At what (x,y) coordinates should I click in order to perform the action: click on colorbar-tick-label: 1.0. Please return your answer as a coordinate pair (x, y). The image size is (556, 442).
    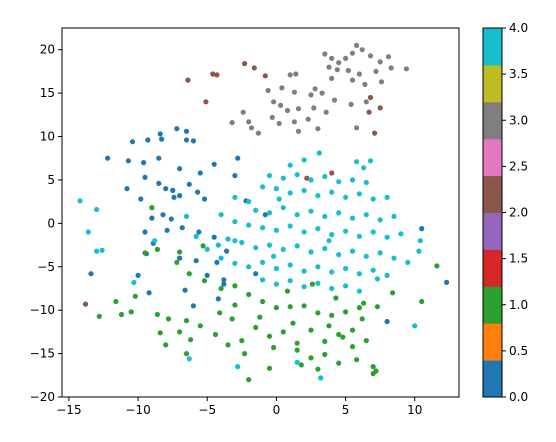
    Looking at the image, I should click on (518, 305).